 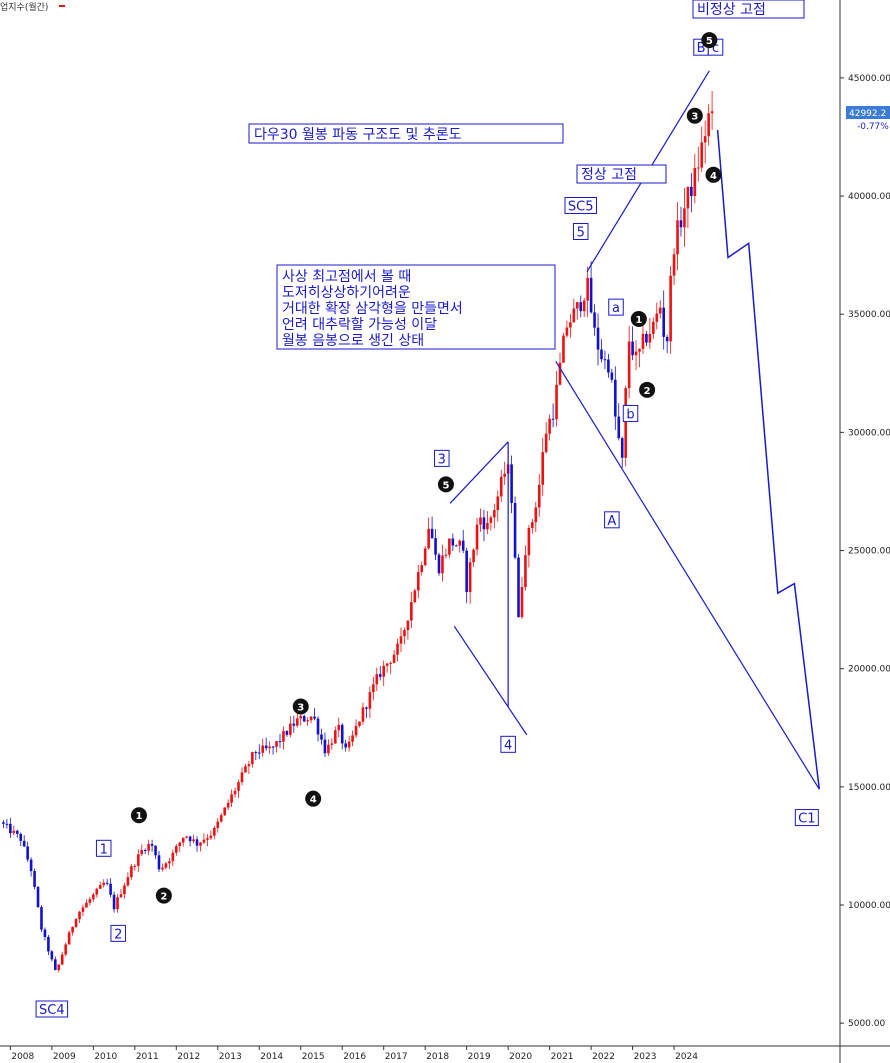 I want to click on svg-text: b, so click(x=630, y=414).